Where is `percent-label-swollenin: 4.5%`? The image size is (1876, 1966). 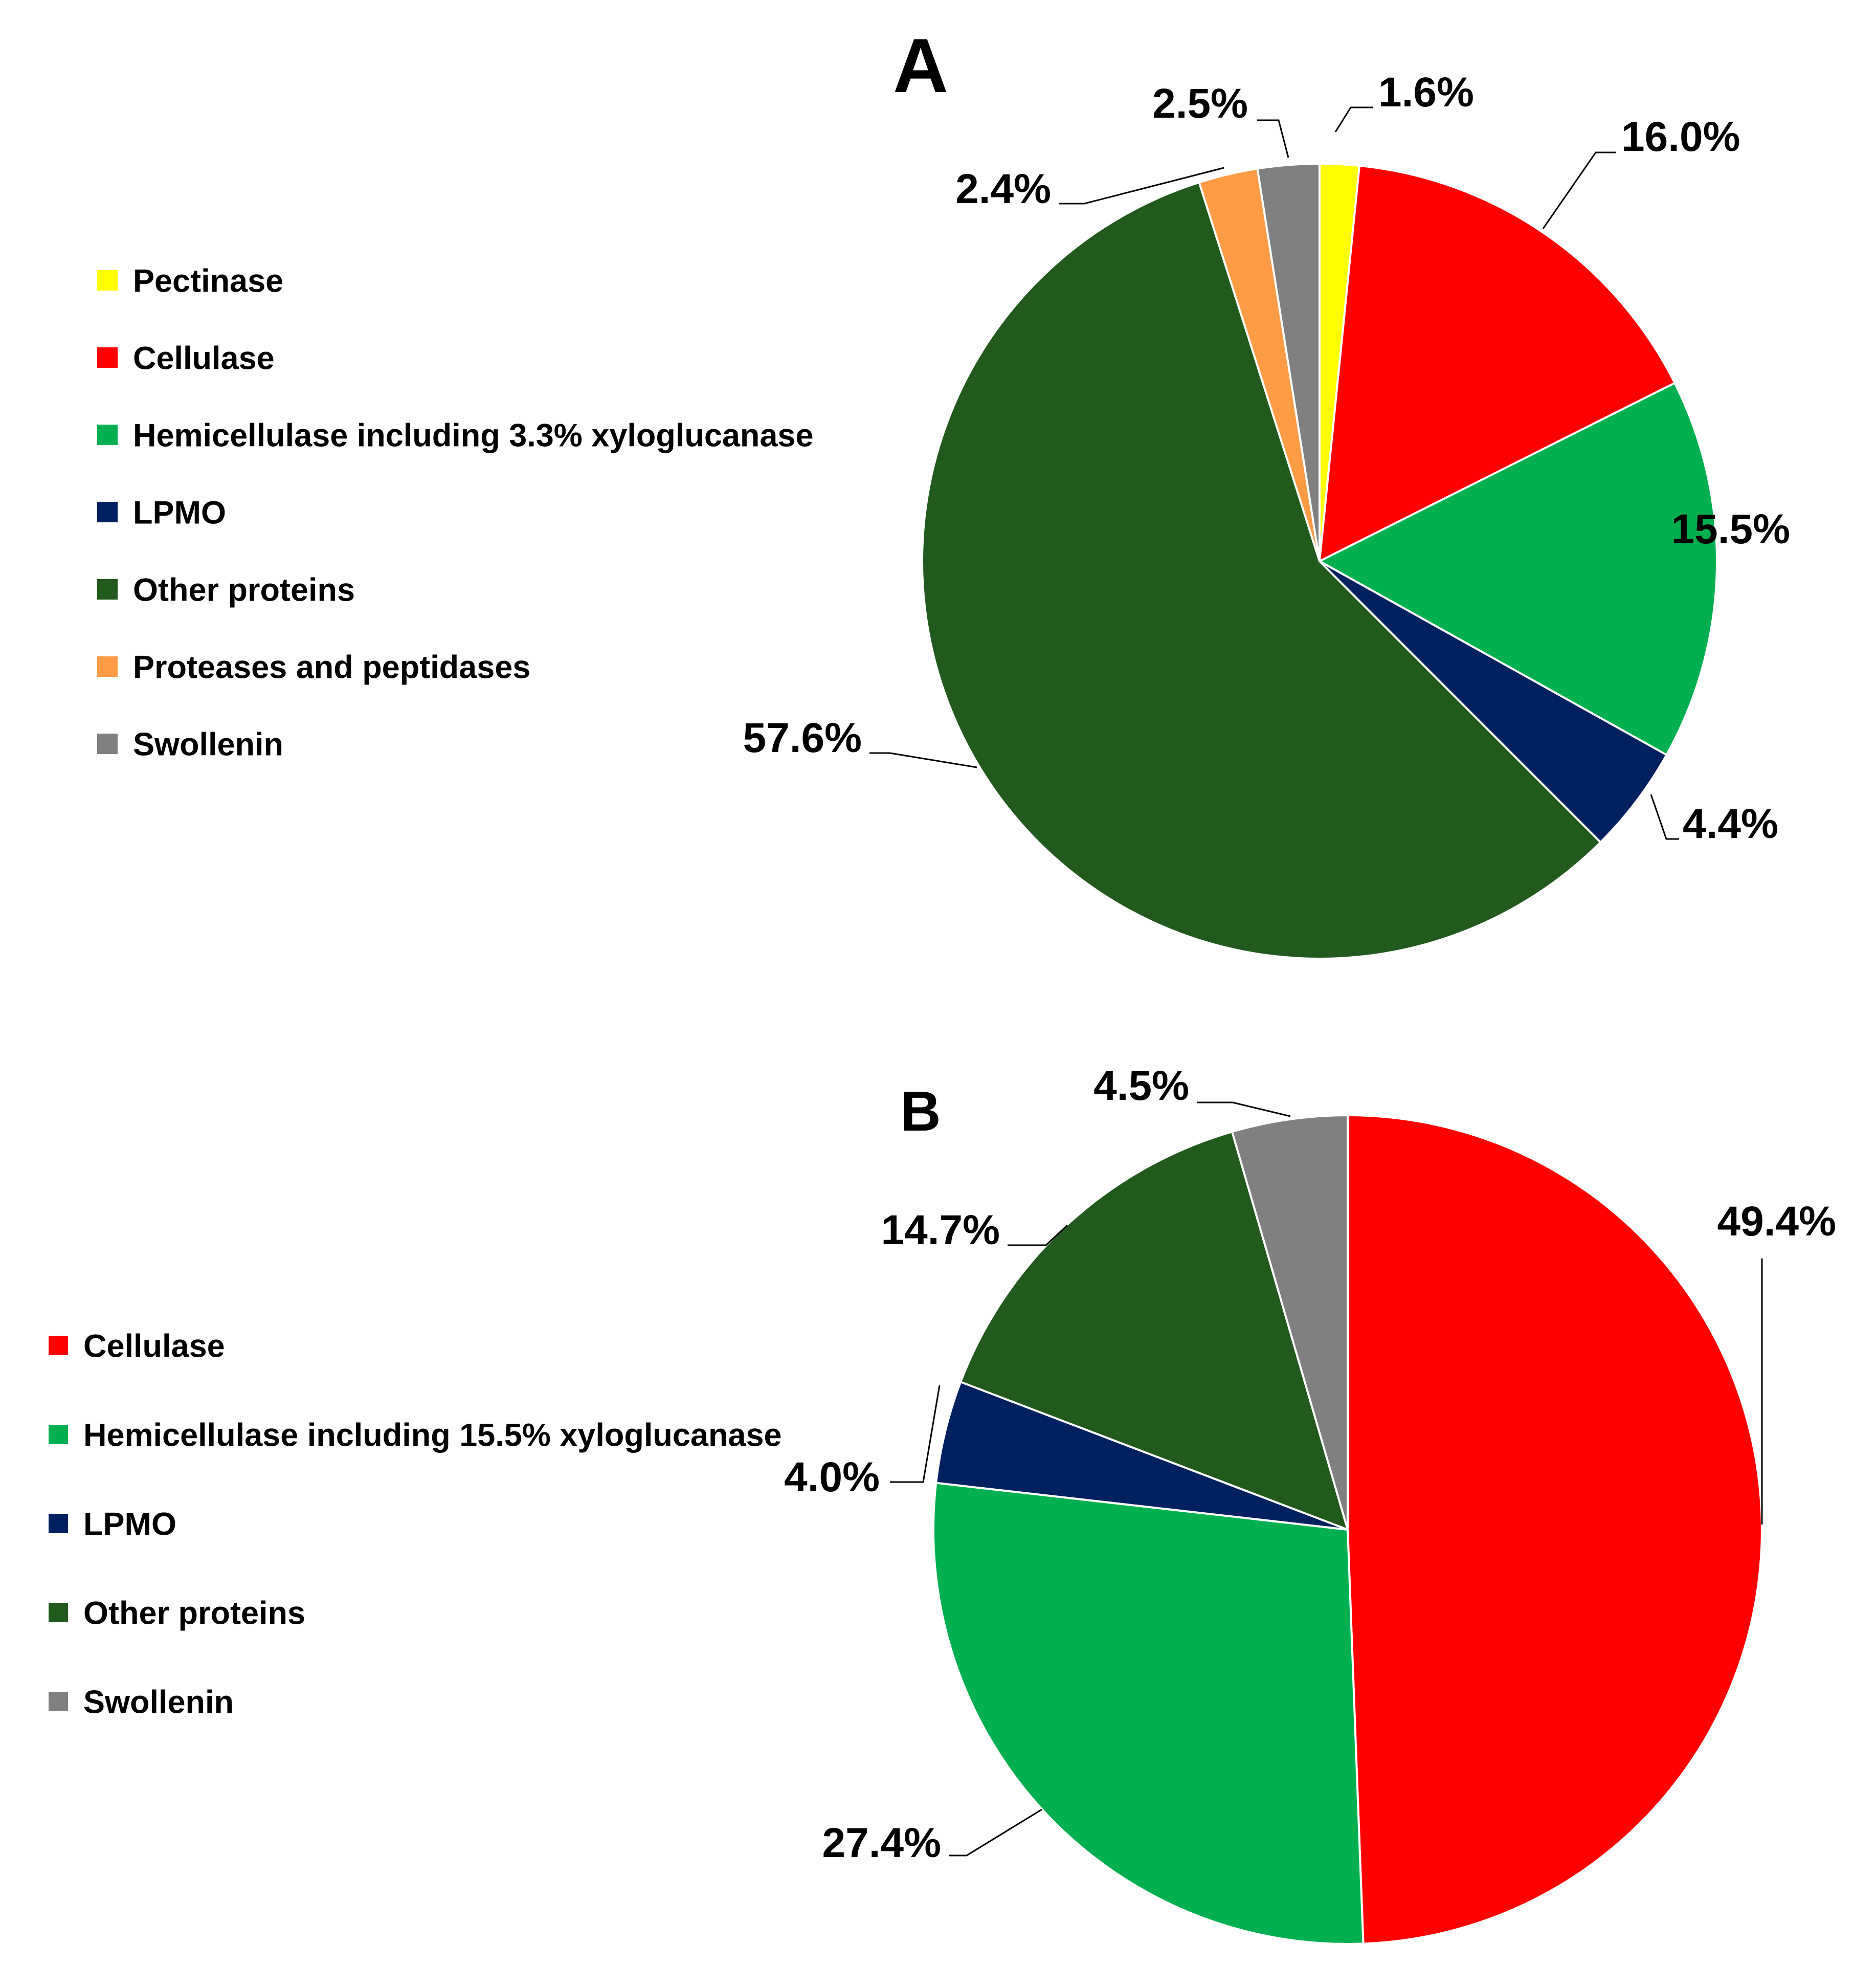 percent-label-swollenin: 4.5% is located at coordinates (1141, 1086).